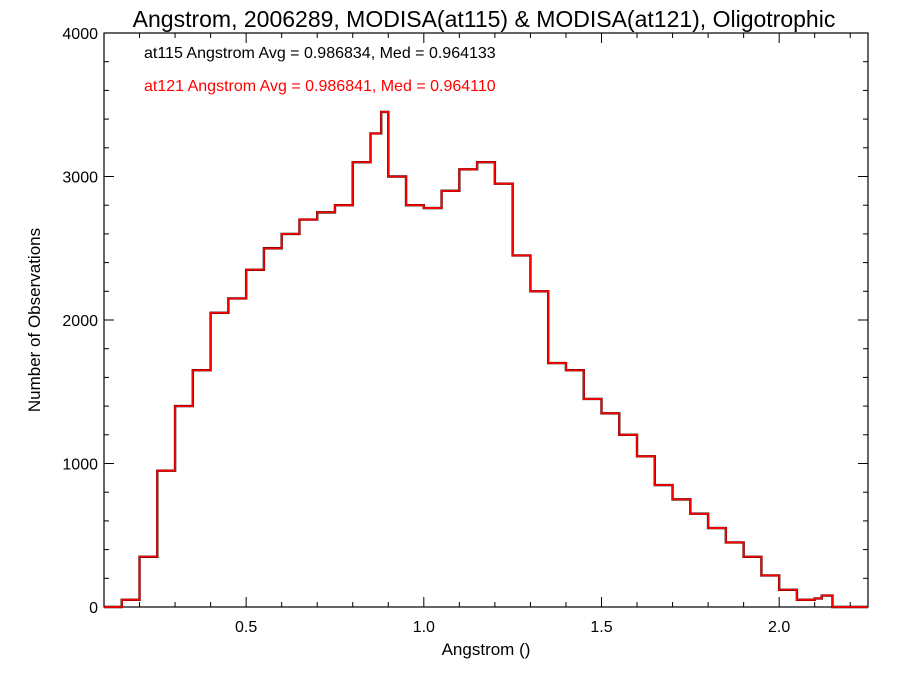 Image resolution: width=900 pixels, height=675 pixels. Describe the element at coordinates (601, 627) in the screenshot. I see `x-tick-label: 1.5` at that location.